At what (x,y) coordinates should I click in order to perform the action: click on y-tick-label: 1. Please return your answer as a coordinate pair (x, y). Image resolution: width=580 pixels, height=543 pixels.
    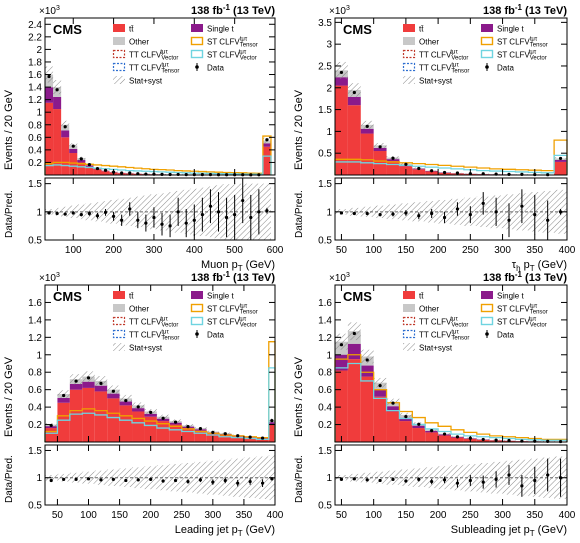
    Looking at the image, I should click on (39, 355).